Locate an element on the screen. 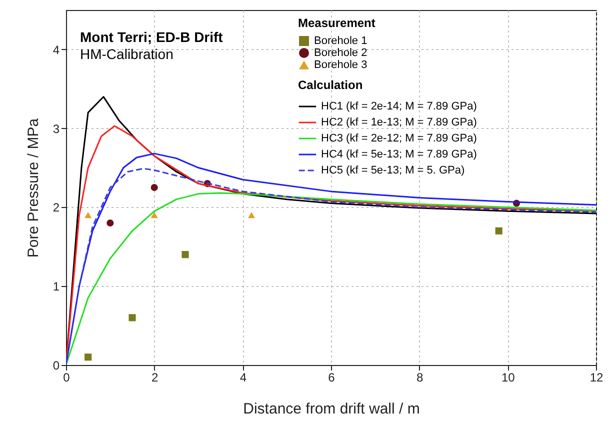 The width and height of the screenshot is (610, 429). legend-label: HC4 (kf = 5e-13; M = 7.89 GPa) is located at coordinates (399, 154).